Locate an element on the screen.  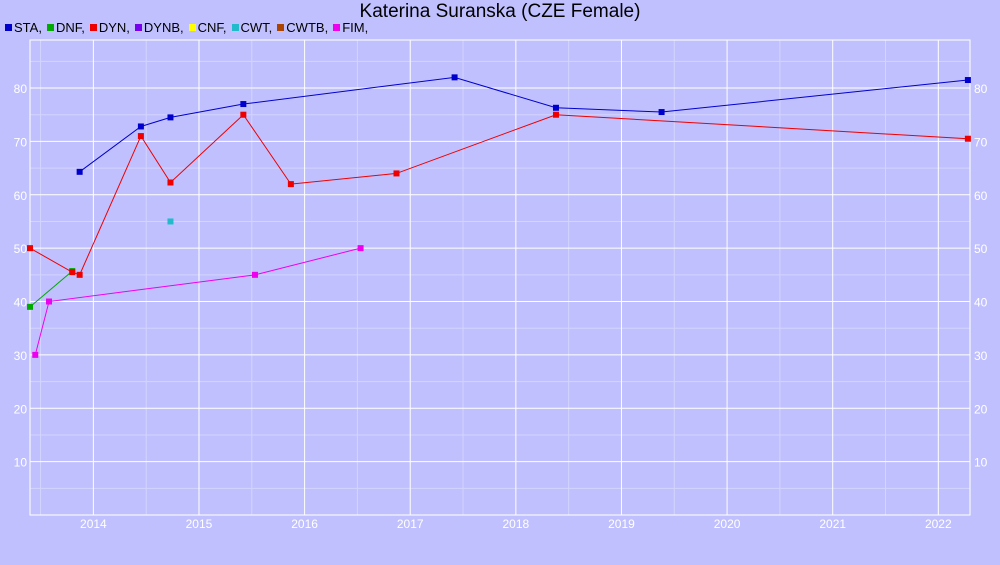
y-tick-label-right: 10 is located at coordinates (981, 463).